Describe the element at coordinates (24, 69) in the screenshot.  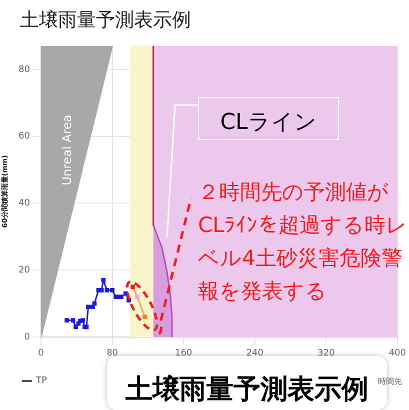
I see `y-tick-label: 80` at that location.